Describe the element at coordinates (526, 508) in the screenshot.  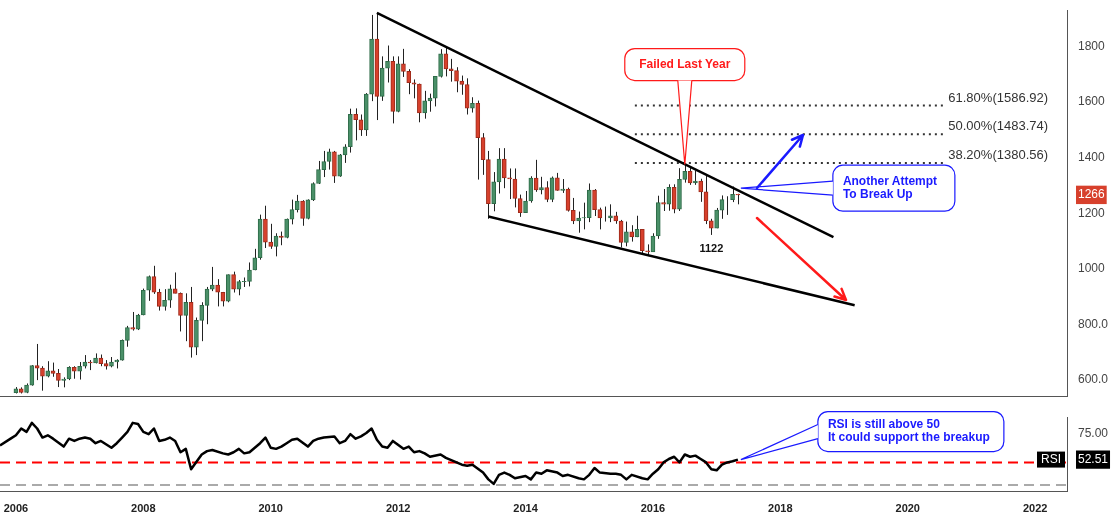
I see `x-tick-label: 2014` at that location.